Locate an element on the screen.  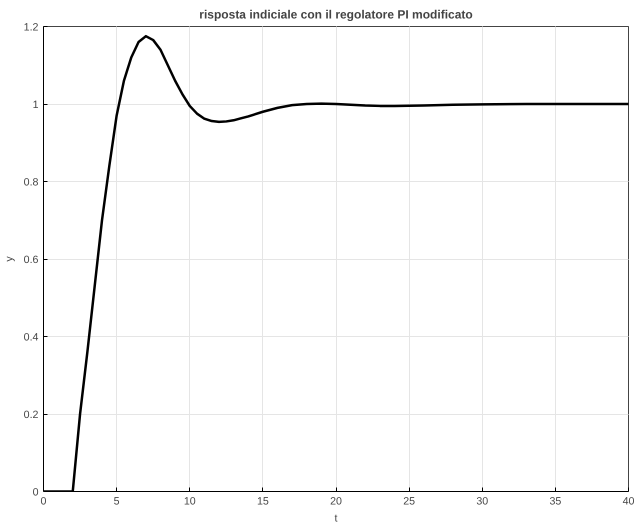
y-tick-label: 0.6 is located at coordinates (31, 260).